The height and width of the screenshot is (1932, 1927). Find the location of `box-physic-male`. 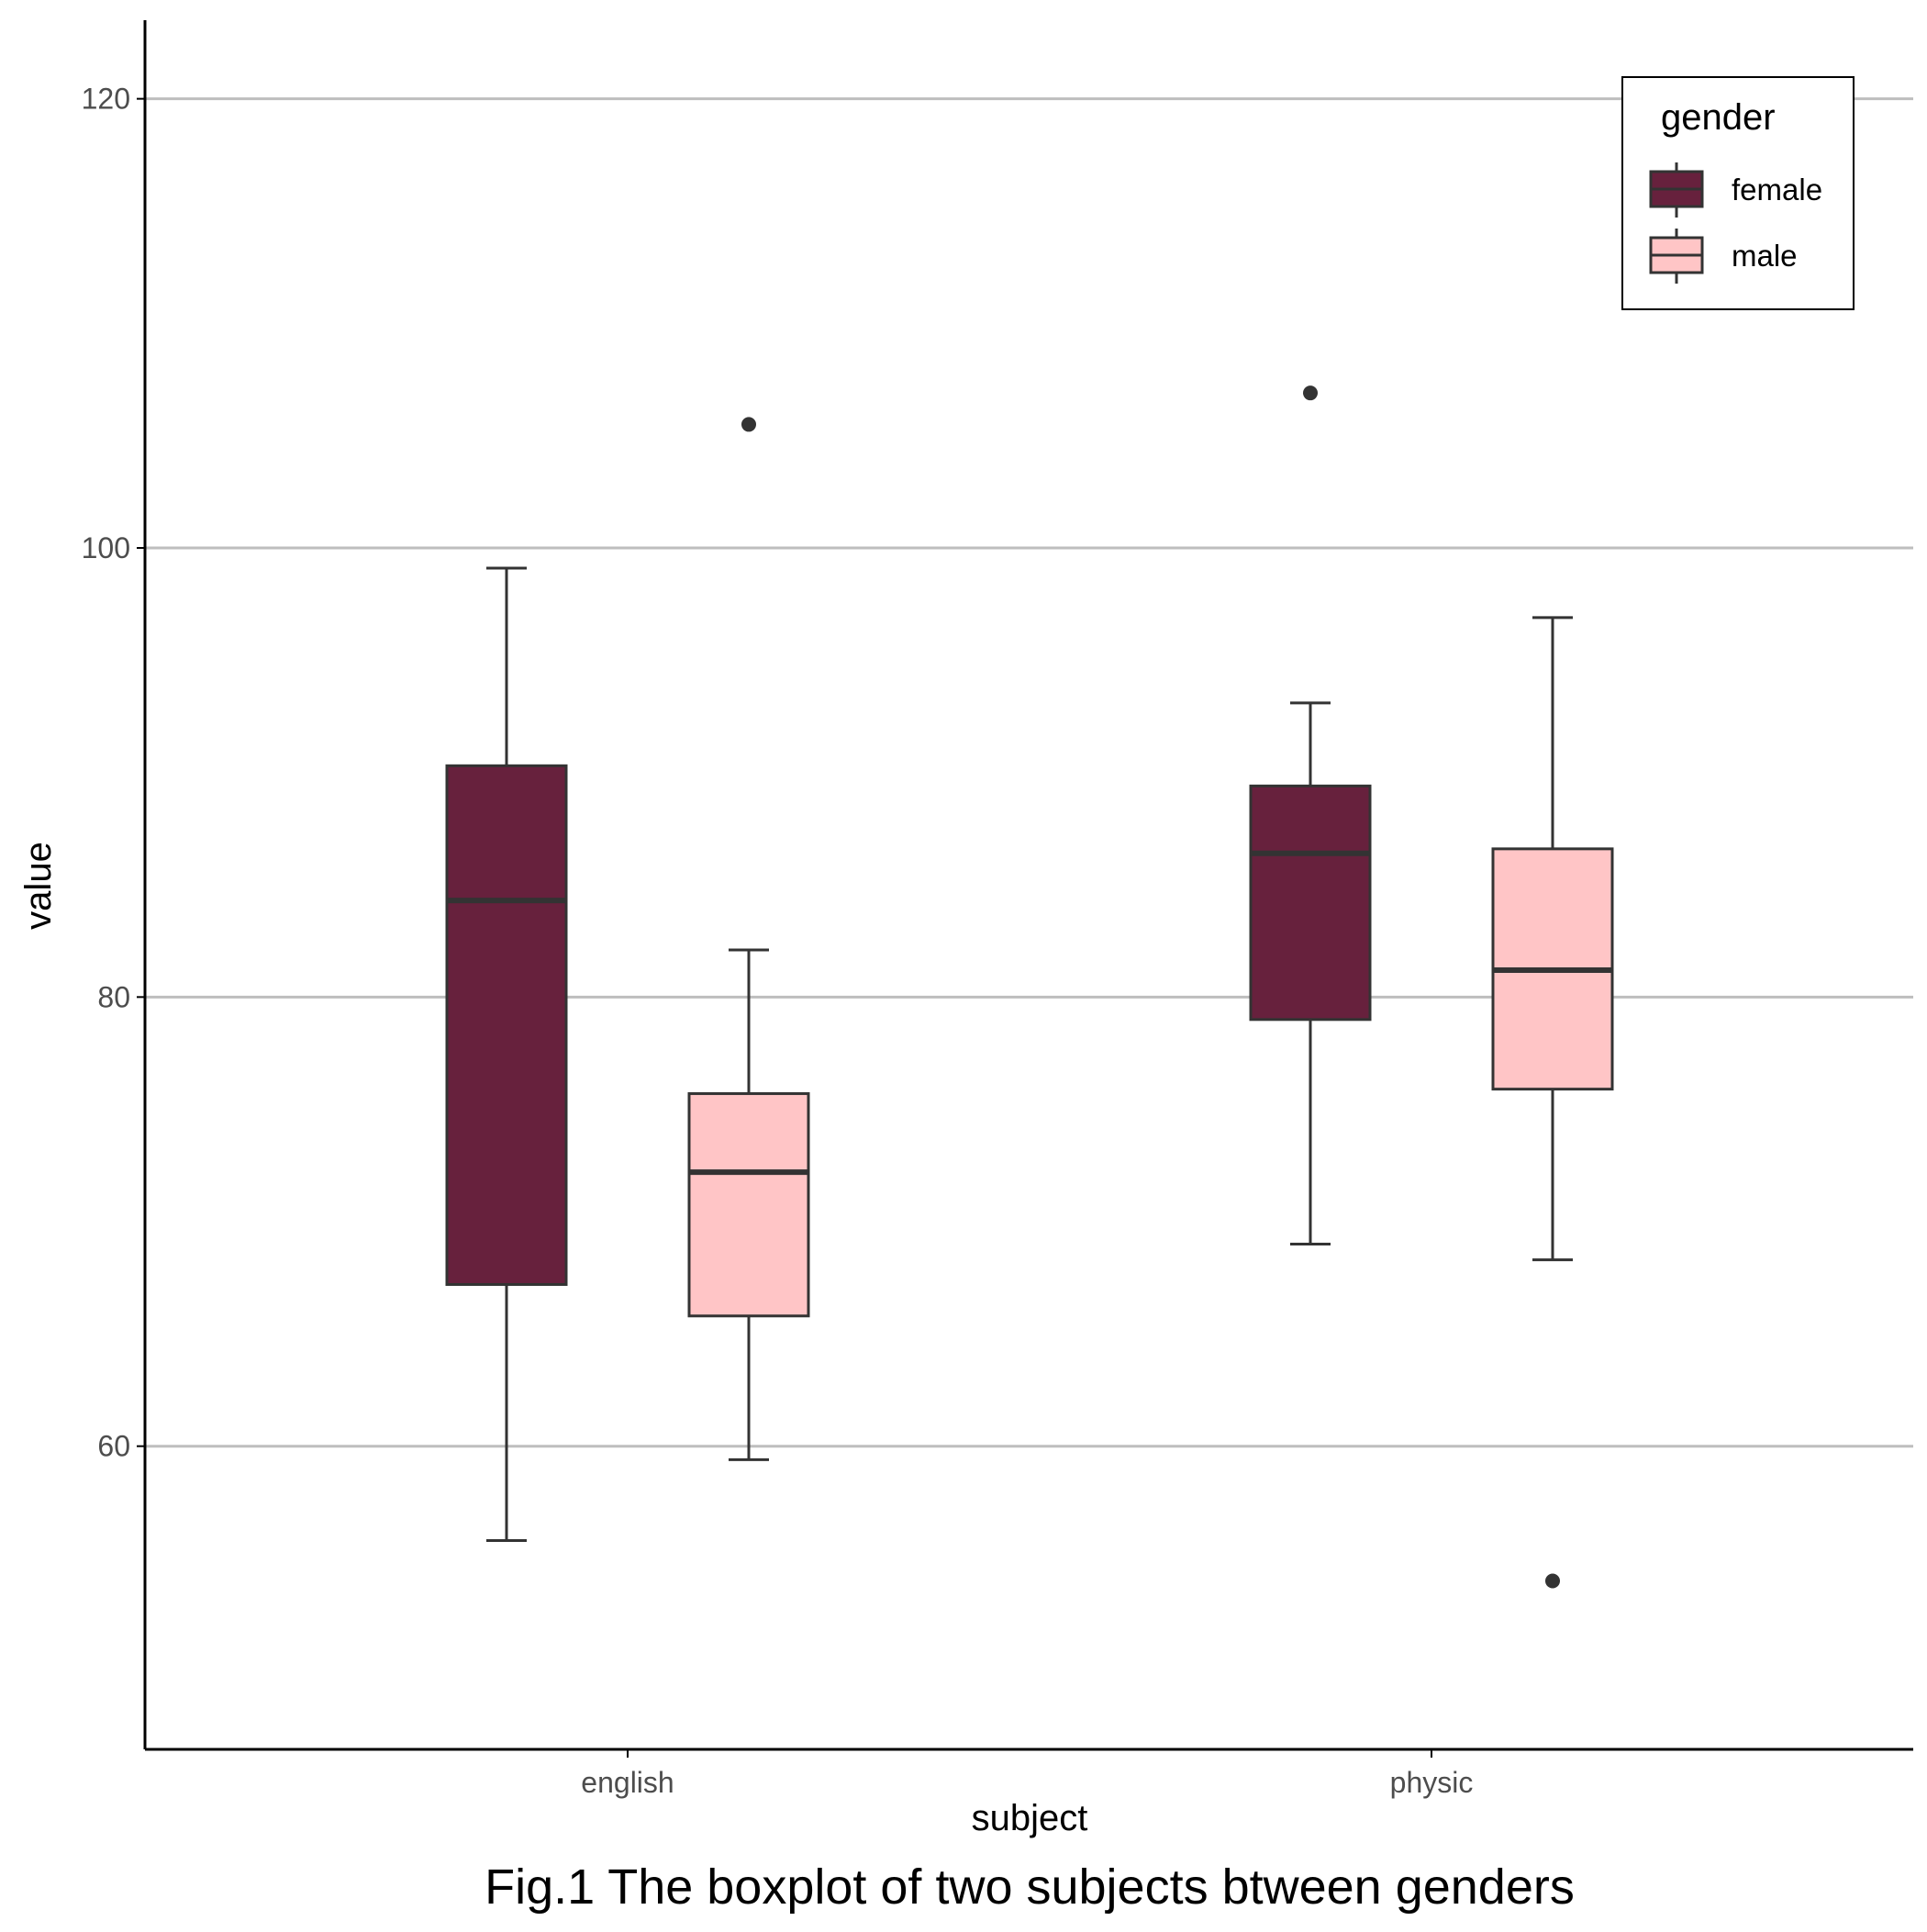

box-physic-male is located at coordinates (1552, 1102).